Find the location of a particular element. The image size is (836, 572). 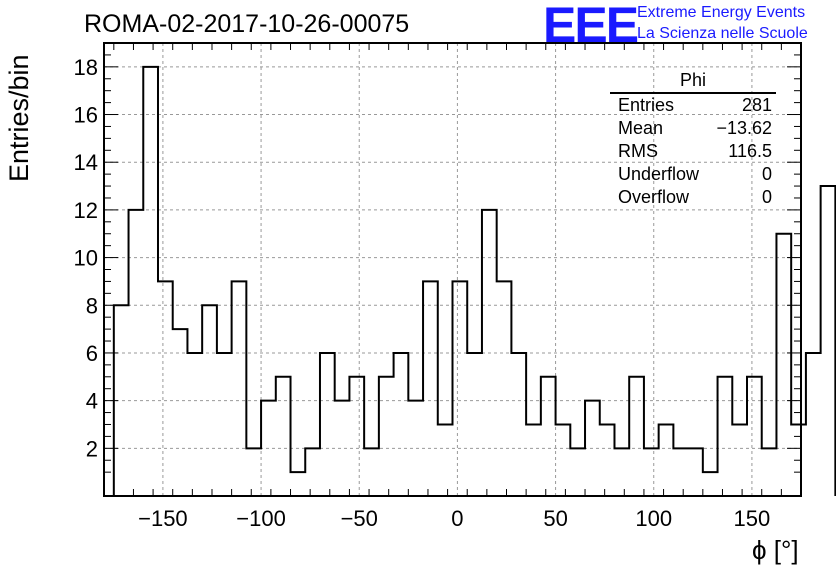

y-tick-label: 8 is located at coordinates (92, 305).